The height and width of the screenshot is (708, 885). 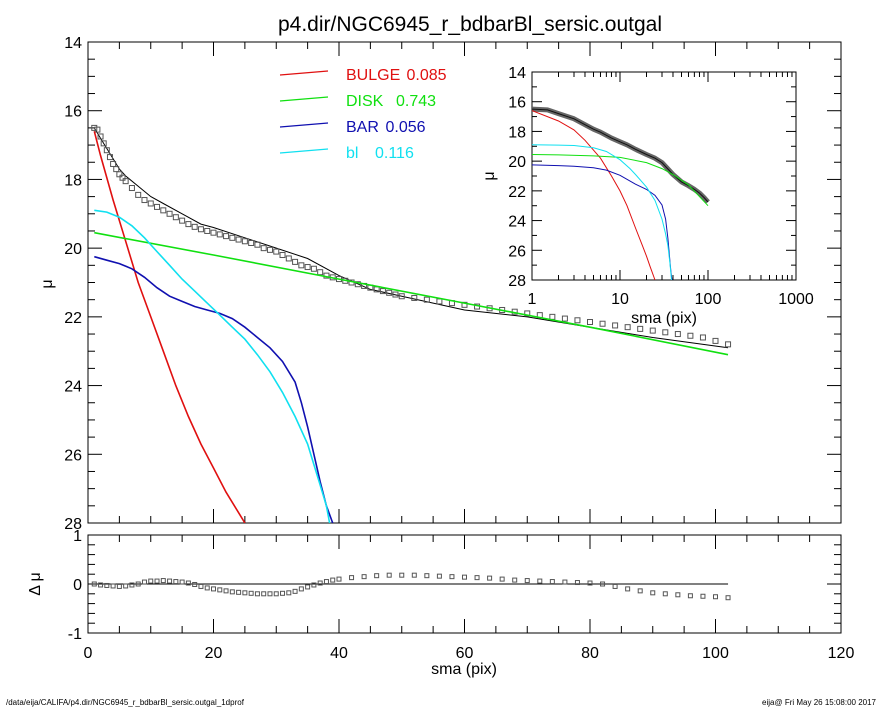 What do you see at coordinates (352, 153) in the screenshot?
I see `legend-label-bl: bl` at bounding box center [352, 153].